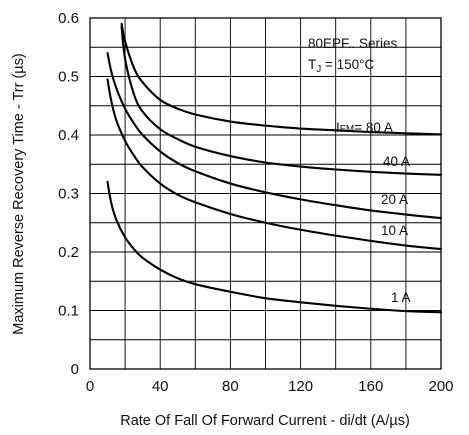 This screenshot has width=469, height=435. I want to click on series-label-1a: 1 A, so click(401, 297).